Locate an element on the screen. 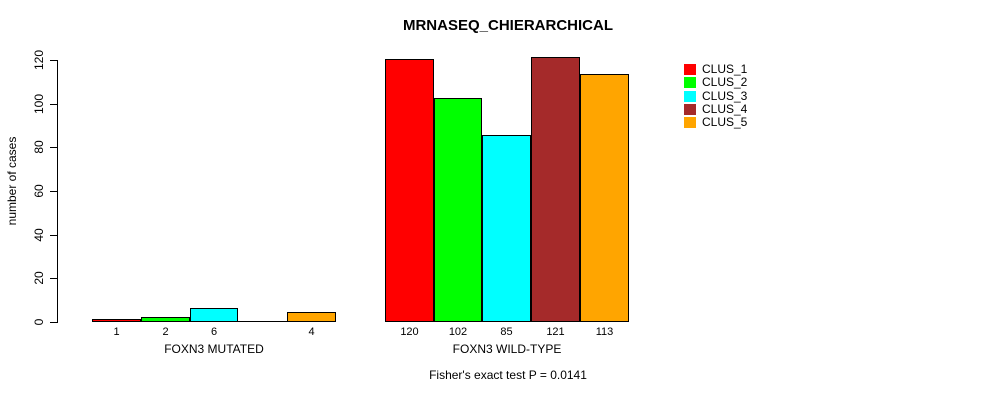  legend-label-clus-1: CLUS_1 is located at coordinates (725, 69).